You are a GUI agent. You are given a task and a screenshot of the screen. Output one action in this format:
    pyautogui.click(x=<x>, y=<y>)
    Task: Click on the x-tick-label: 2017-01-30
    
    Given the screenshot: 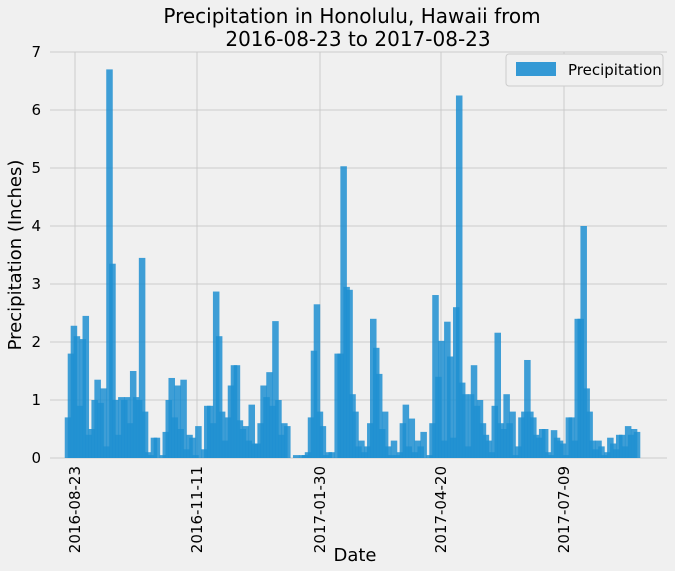 What is the action you would take?
    pyautogui.click(x=320, y=509)
    